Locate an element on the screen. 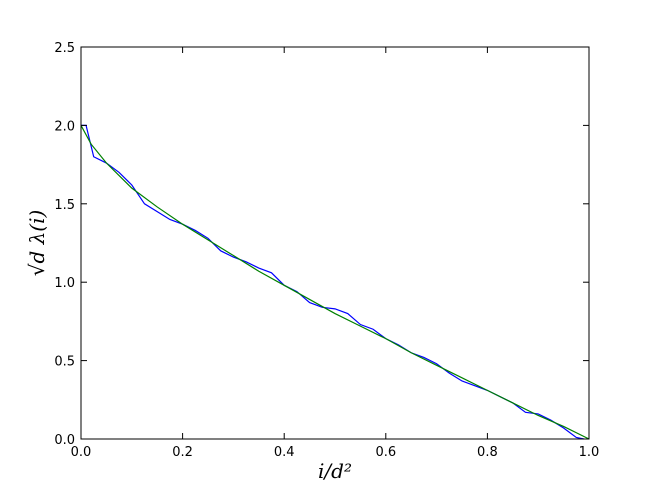 This screenshot has width=654, height=488. x-axis-label: i/d² is located at coordinates (335, 471).